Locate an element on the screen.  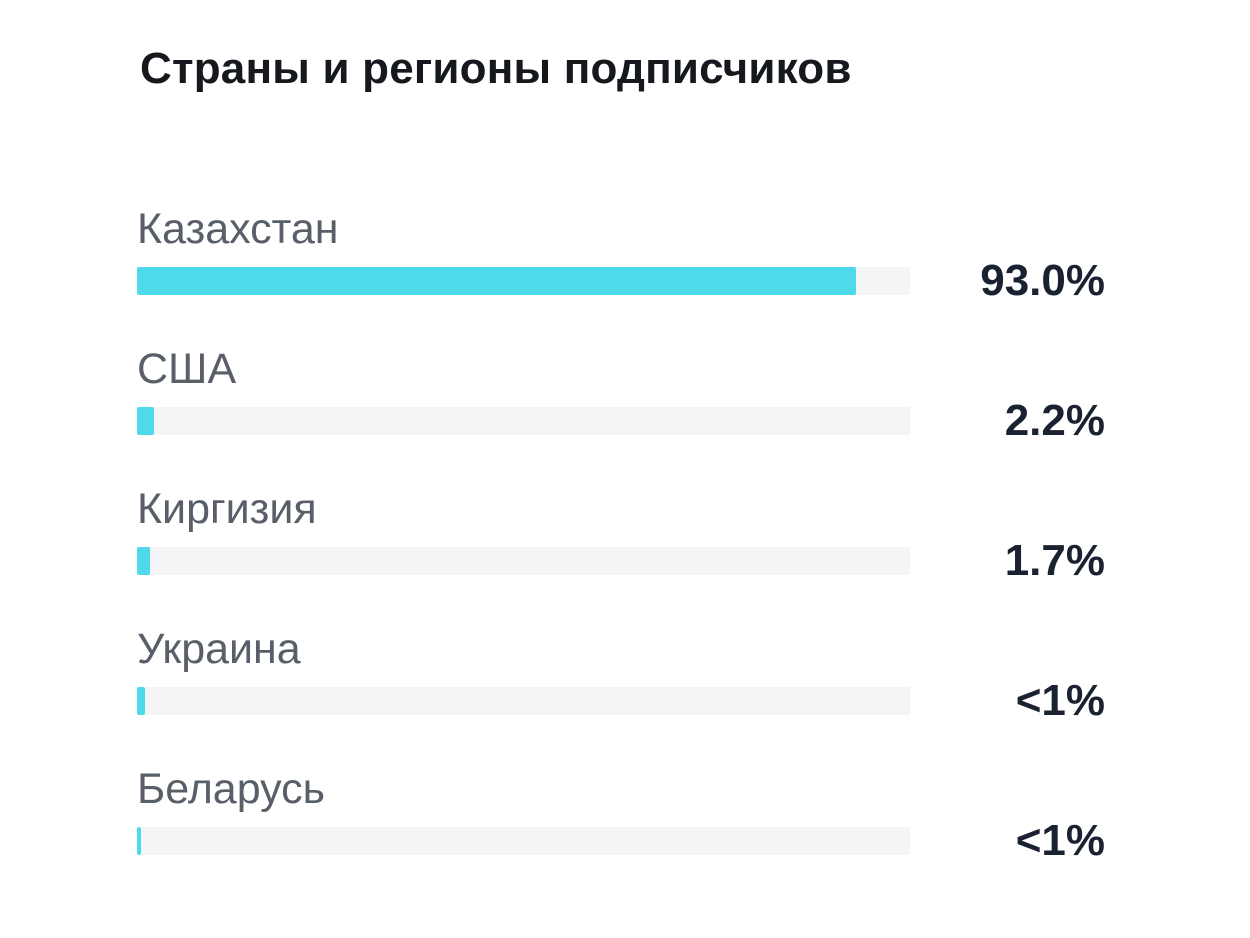
chart-row: США 2.2% is located at coordinates (621, 394).